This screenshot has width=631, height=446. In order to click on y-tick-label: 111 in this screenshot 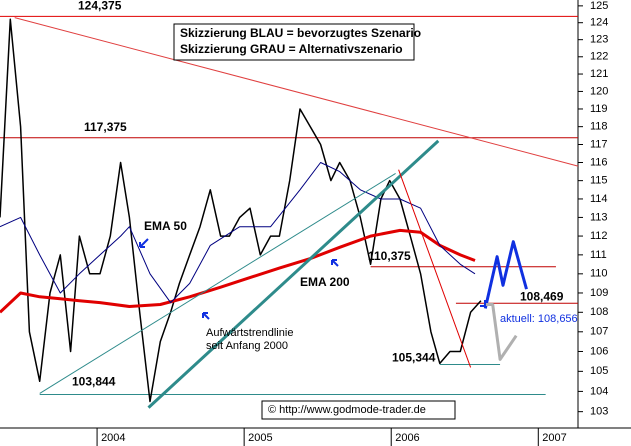, I will do `click(598, 255)`.